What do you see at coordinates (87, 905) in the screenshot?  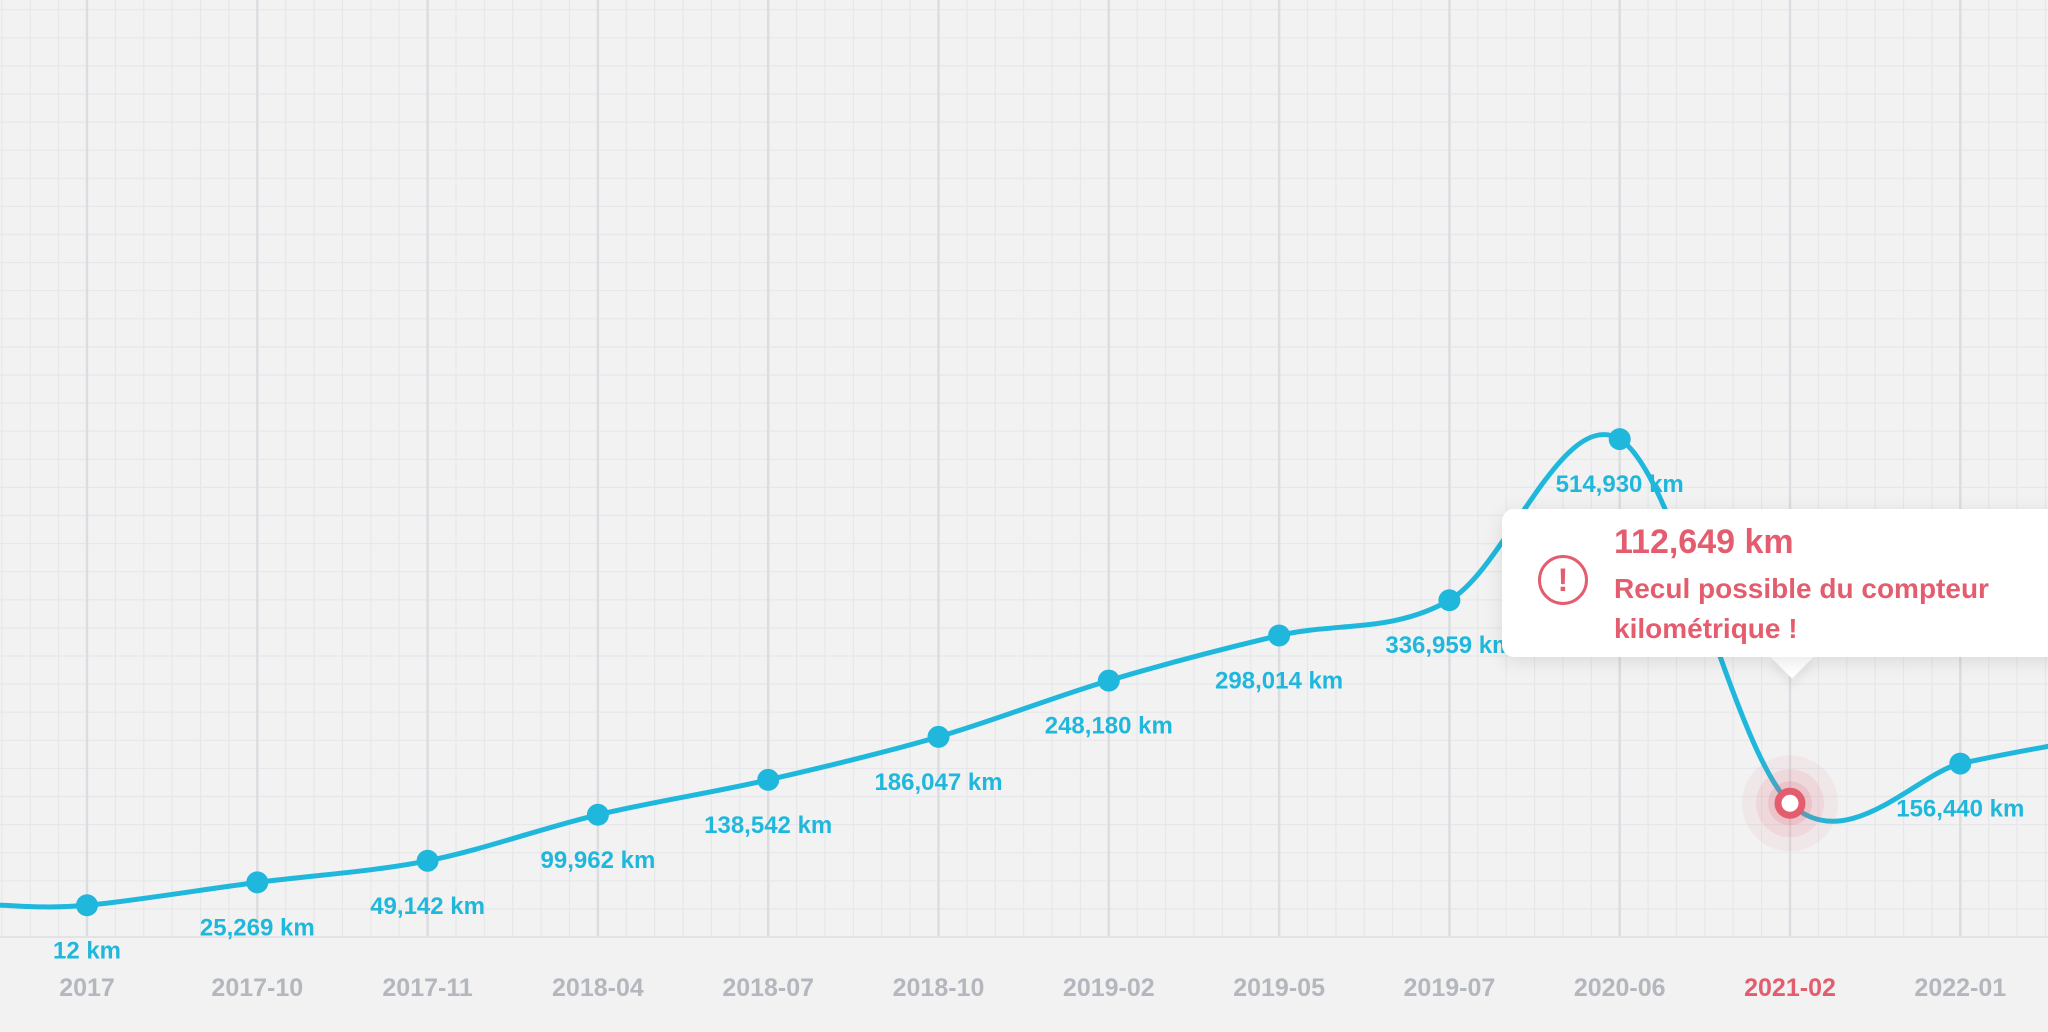 I see `data-point-2017` at bounding box center [87, 905].